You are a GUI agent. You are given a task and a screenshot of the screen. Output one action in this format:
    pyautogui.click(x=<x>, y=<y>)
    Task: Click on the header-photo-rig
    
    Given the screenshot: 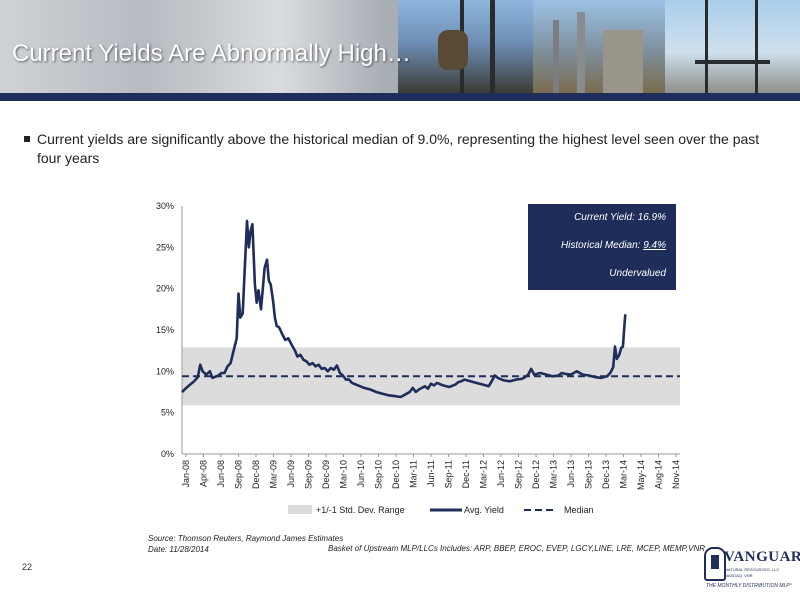 What is the action you would take?
    pyautogui.click(x=732, y=47)
    